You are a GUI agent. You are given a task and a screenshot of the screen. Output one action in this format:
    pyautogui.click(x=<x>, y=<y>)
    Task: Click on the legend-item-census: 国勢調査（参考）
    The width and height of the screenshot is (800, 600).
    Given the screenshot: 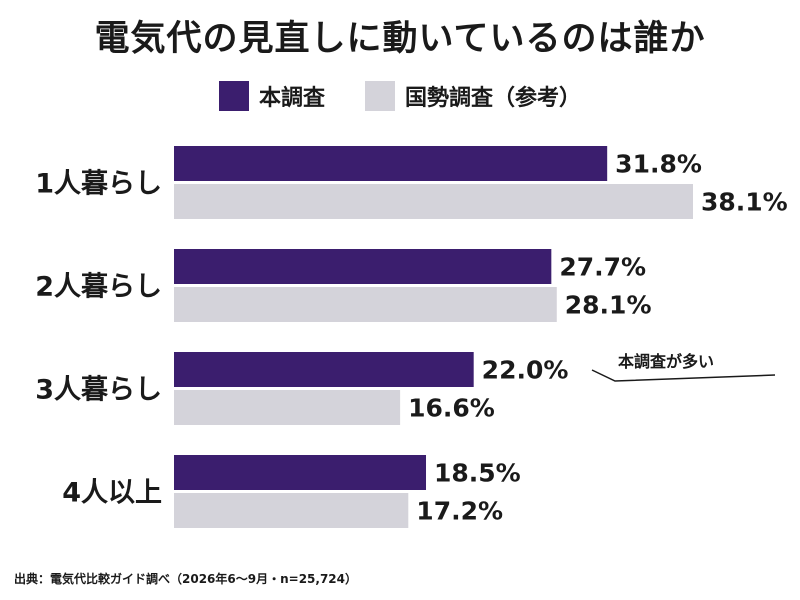 What is the action you would take?
    pyautogui.click(x=473, y=96)
    